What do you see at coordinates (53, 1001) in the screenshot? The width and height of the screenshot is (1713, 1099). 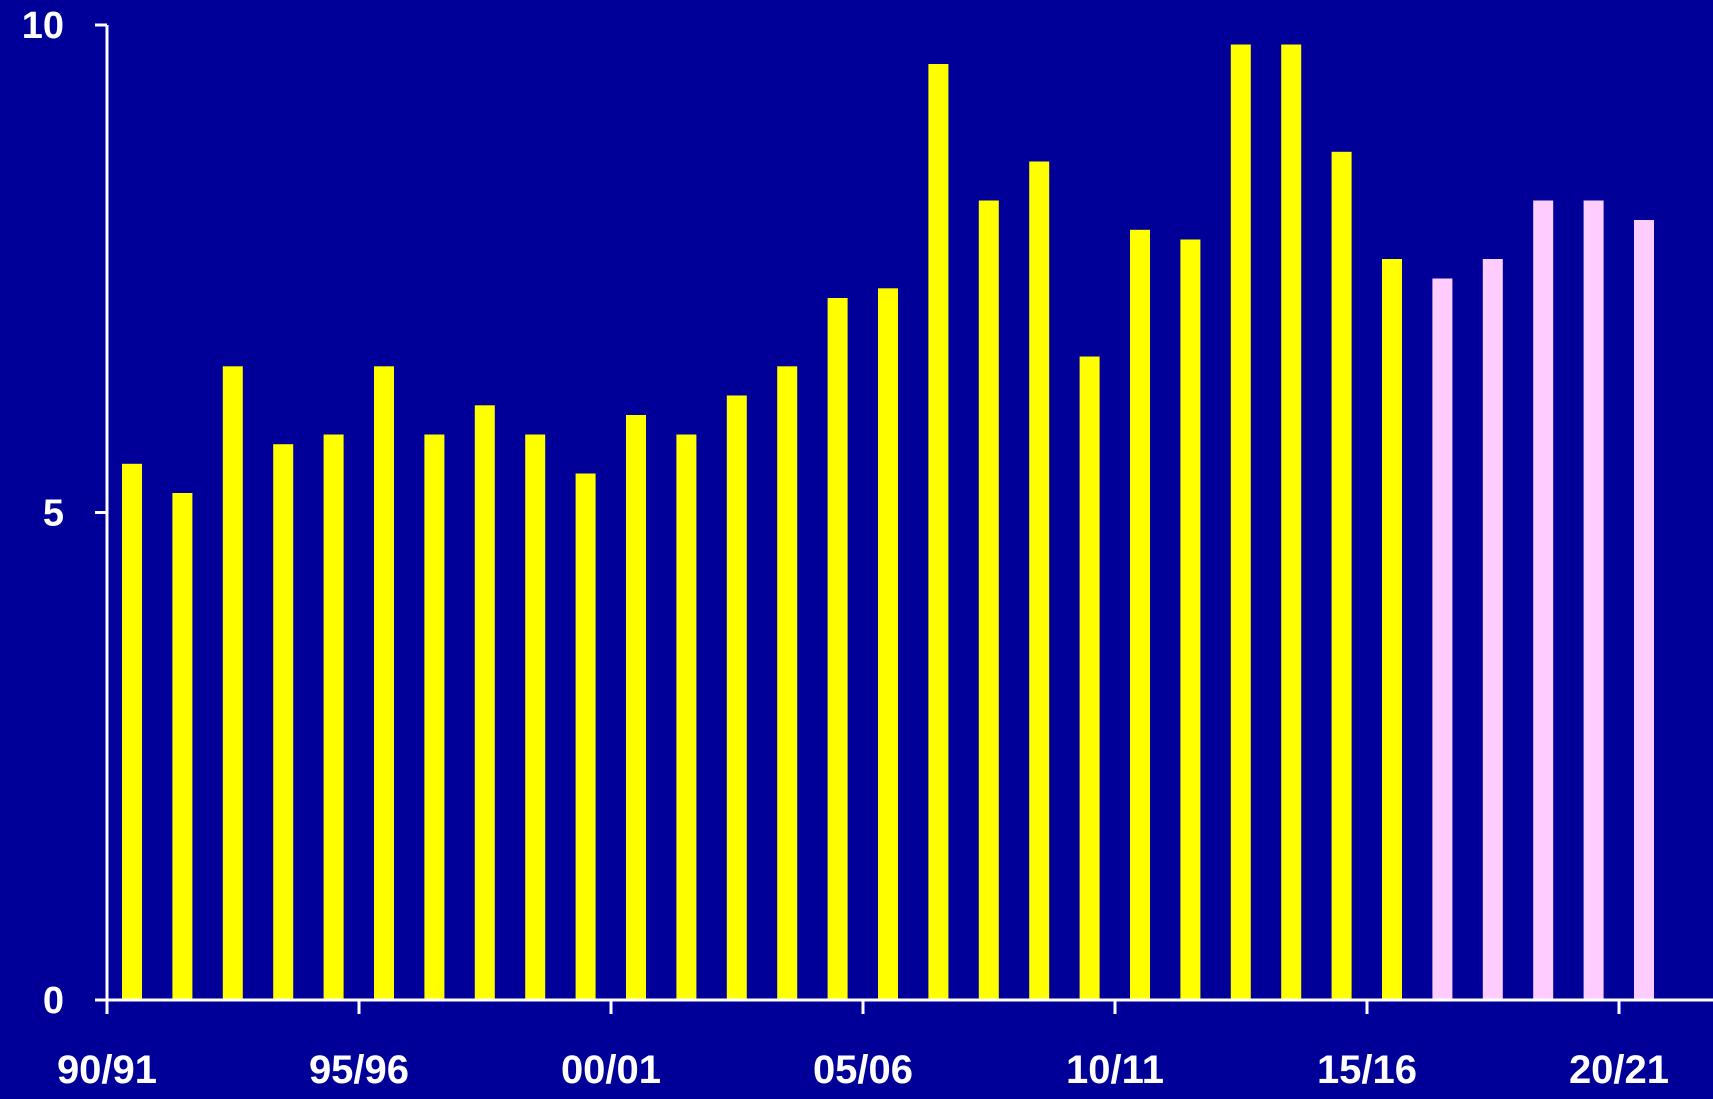 I see `y-tick-label: 0` at bounding box center [53, 1001].